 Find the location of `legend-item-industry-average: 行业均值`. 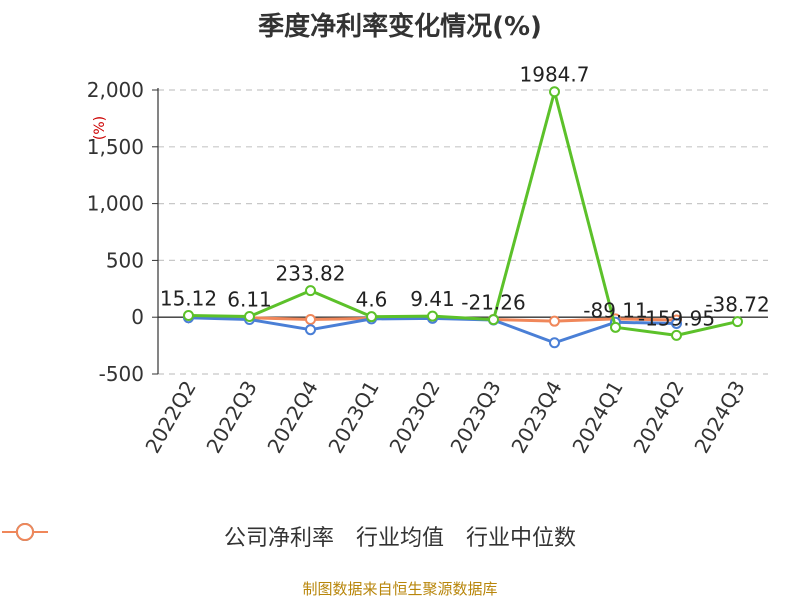

legend-item-industry-average: 行业均值 is located at coordinates (223, 536).